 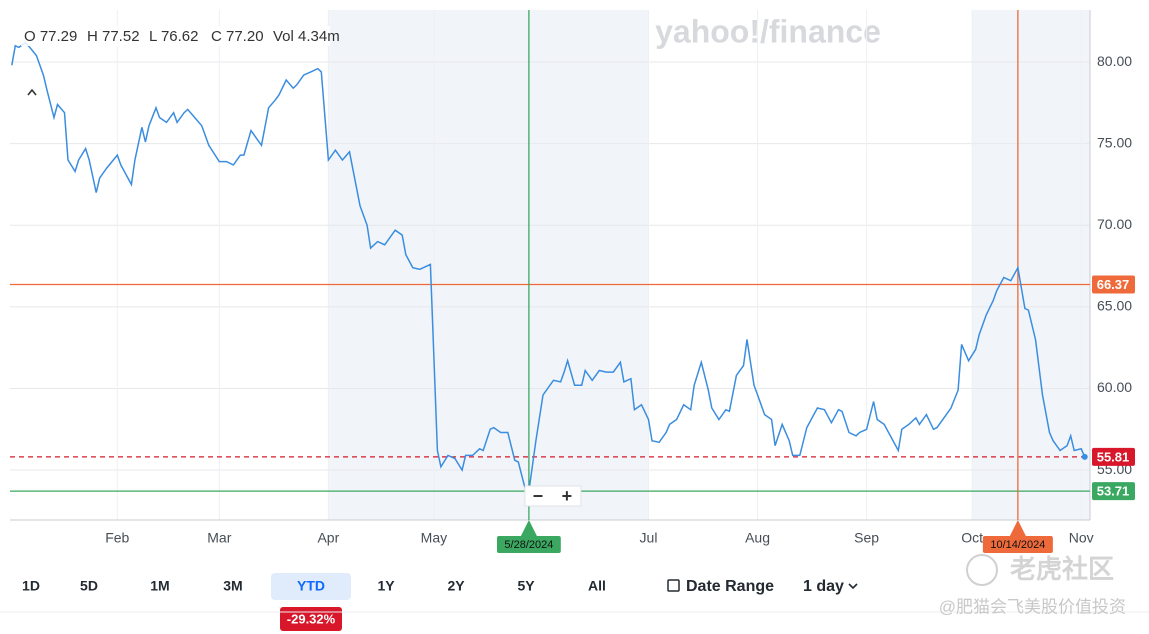 I want to click on date-range-button: Date Range, so click(x=730, y=586).